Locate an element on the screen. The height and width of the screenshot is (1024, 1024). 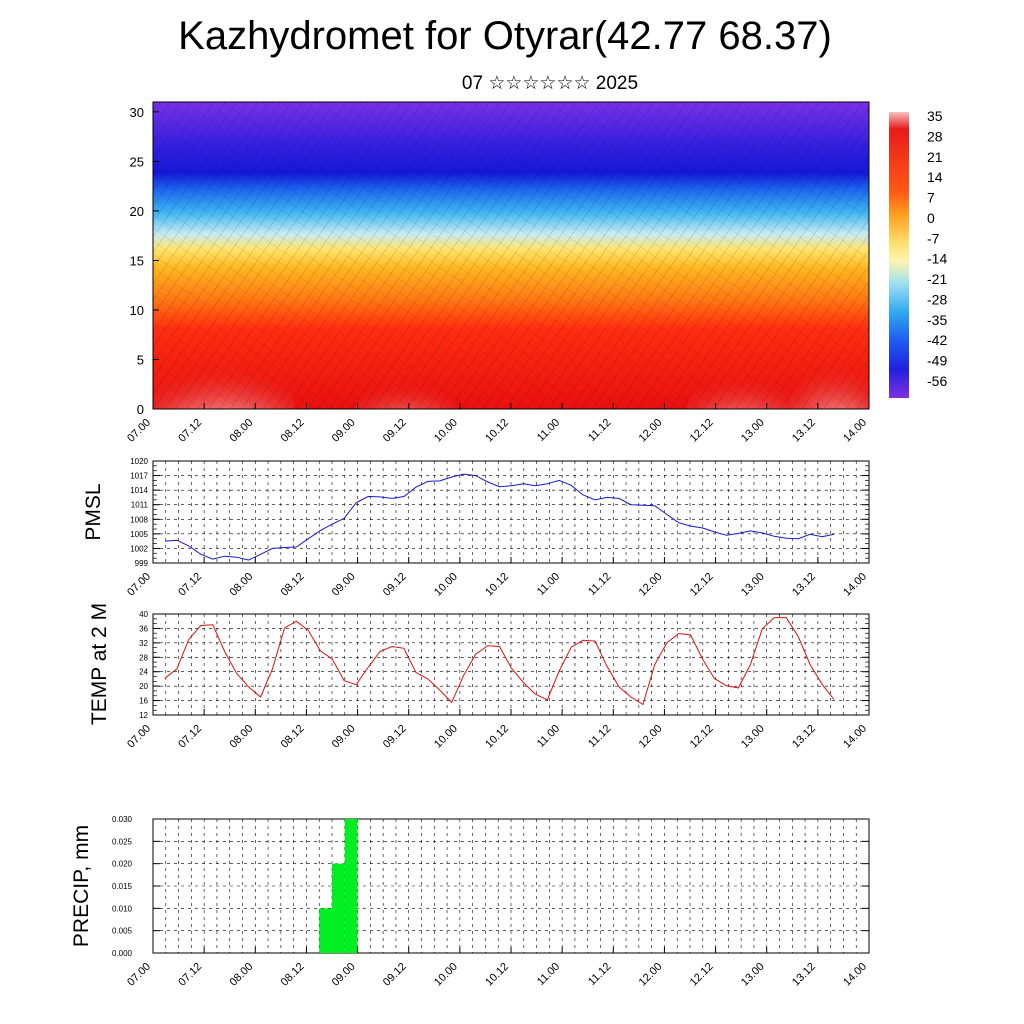
colorbar-label: 28 is located at coordinates (935, 136).